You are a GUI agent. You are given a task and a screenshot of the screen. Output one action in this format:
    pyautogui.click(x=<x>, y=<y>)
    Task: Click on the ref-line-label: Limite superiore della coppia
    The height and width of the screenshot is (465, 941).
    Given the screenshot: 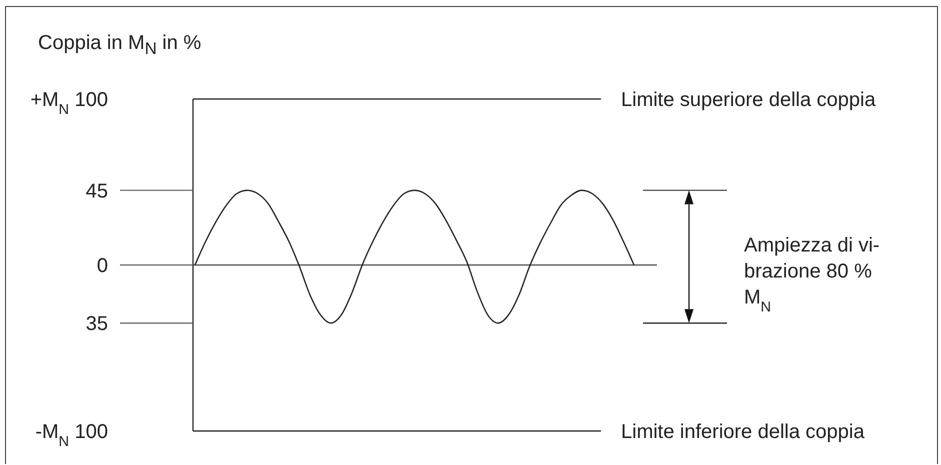 What is the action you would take?
    pyautogui.click(x=748, y=100)
    